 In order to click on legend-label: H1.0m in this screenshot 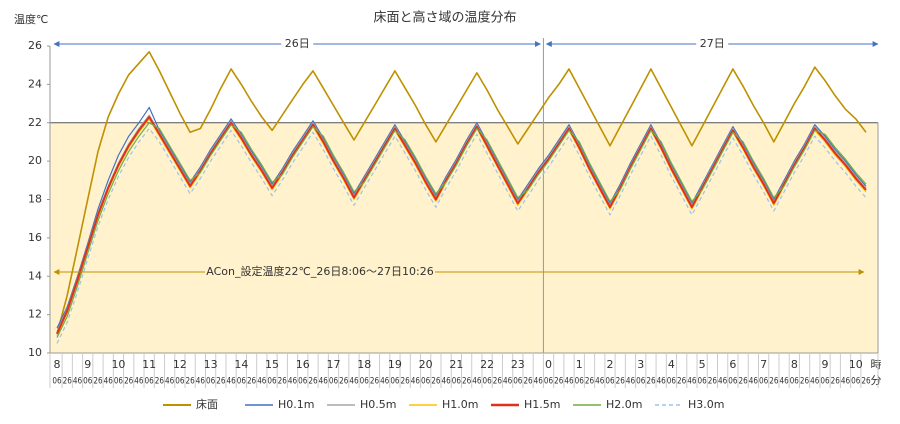, I will do `click(460, 404)`.